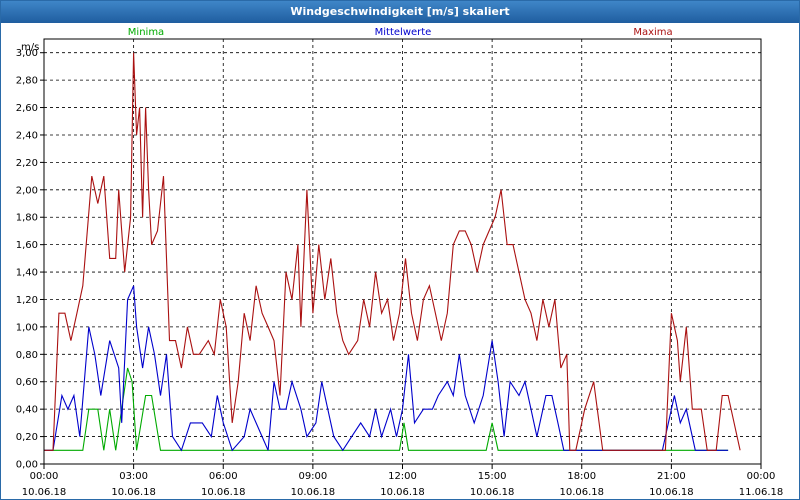  What do you see at coordinates (492, 476) in the screenshot?
I see `x-tick-time: 15:00` at bounding box center [492, 476].